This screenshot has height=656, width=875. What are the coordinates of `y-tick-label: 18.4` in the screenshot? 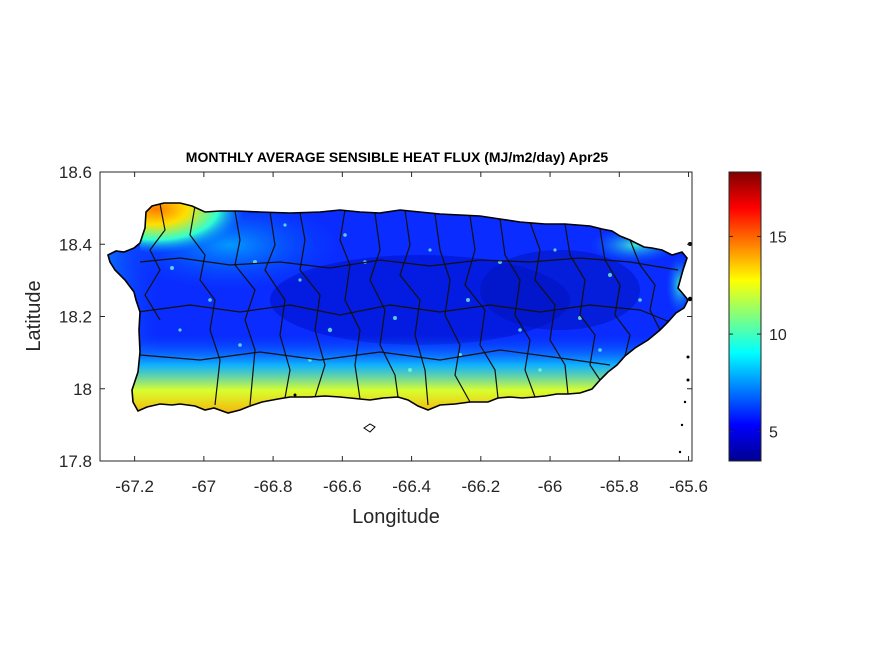 It's located at (75, 244).